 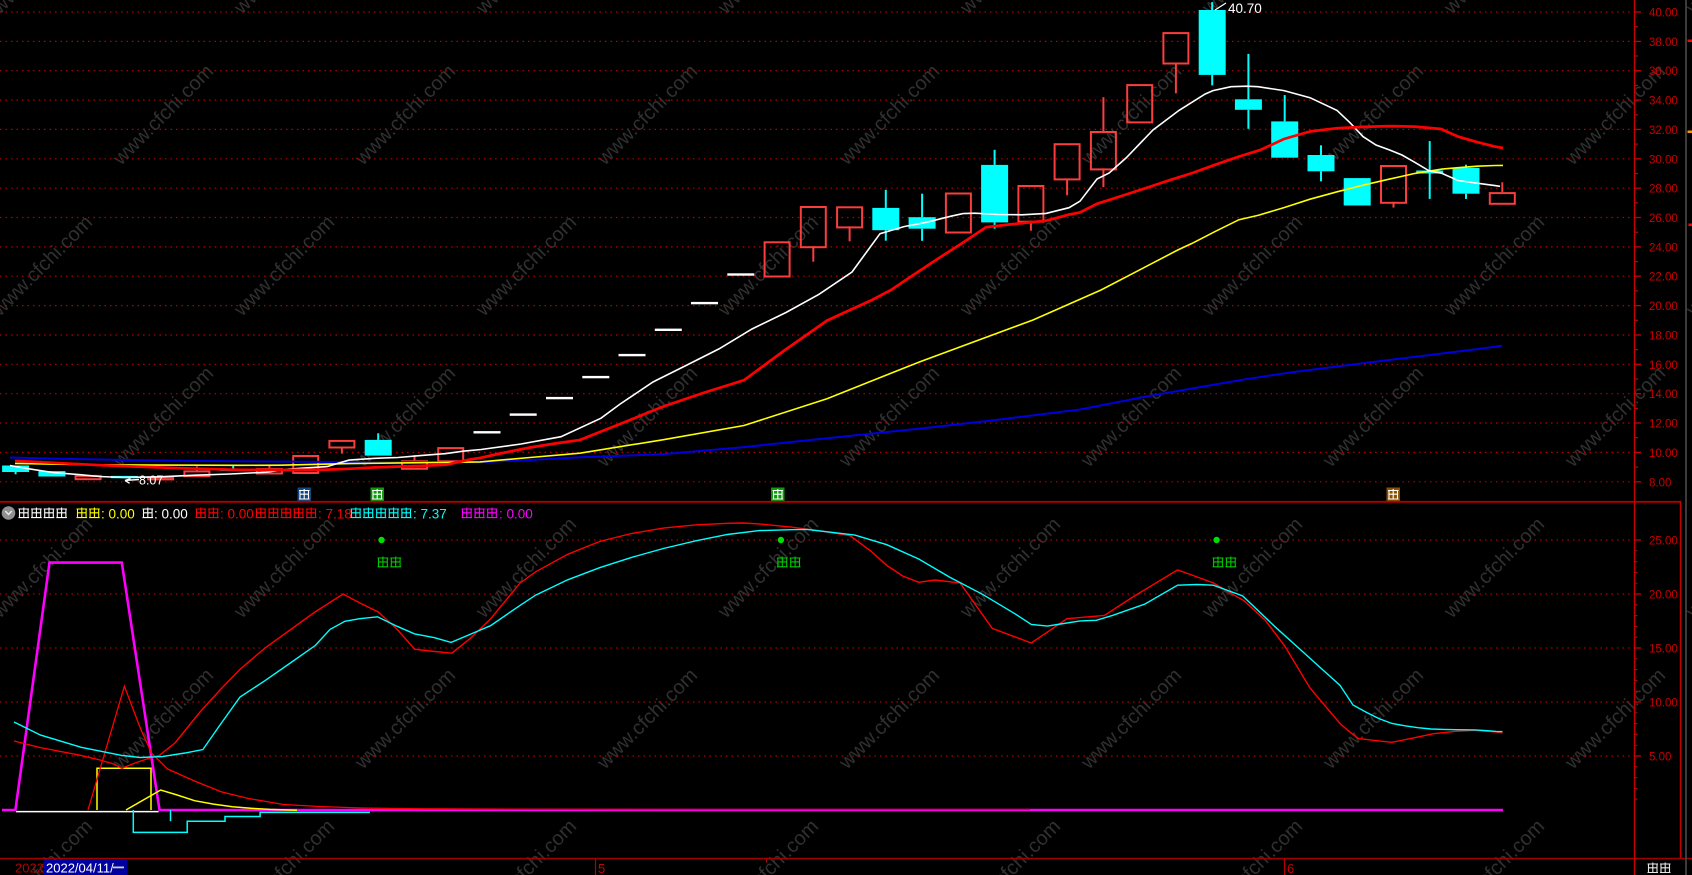 I want to click on svg-text: 24.00, so click(x=1663, y=248).